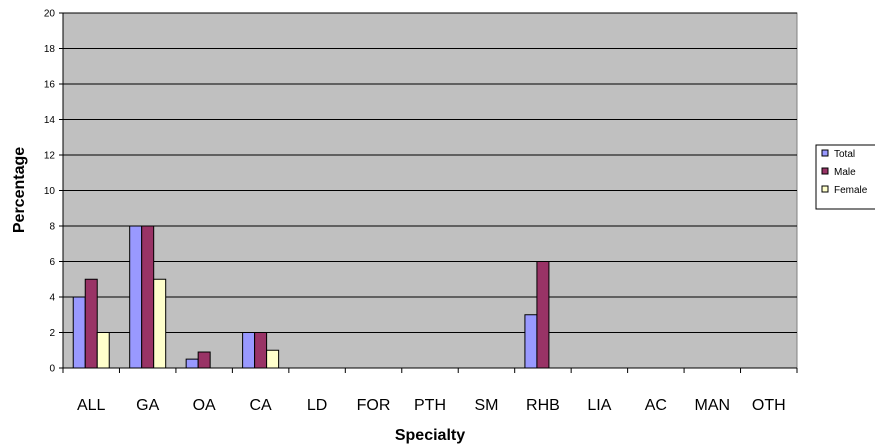 The height and width of the screenshot is (447, 875). I want to click on bar-male-all, so click(91, 323).